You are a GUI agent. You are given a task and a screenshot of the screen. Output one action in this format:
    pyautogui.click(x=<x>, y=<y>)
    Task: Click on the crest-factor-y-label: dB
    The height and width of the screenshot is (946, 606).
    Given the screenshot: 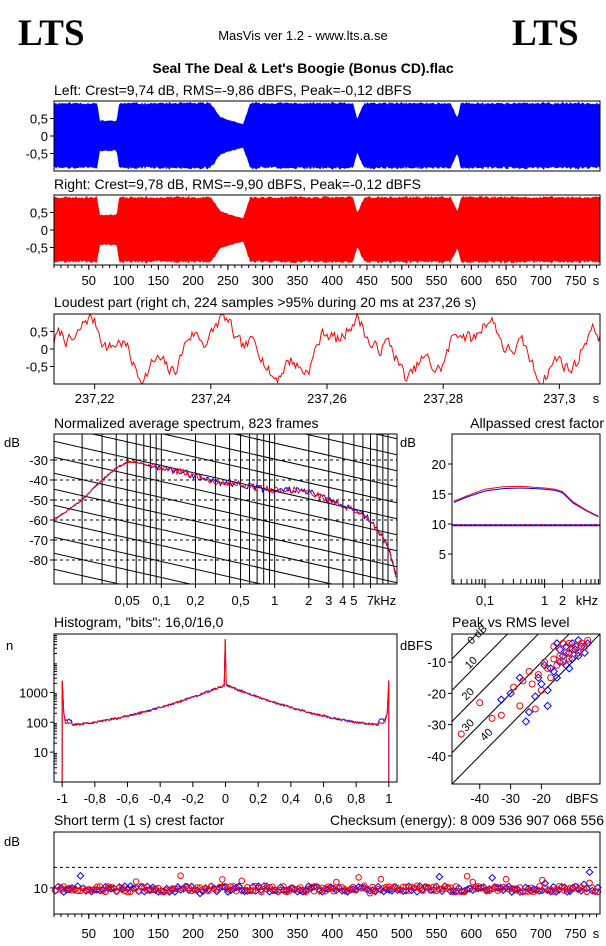 What is the action you would take?
    pyautogui.click(x=12, y=841)
    